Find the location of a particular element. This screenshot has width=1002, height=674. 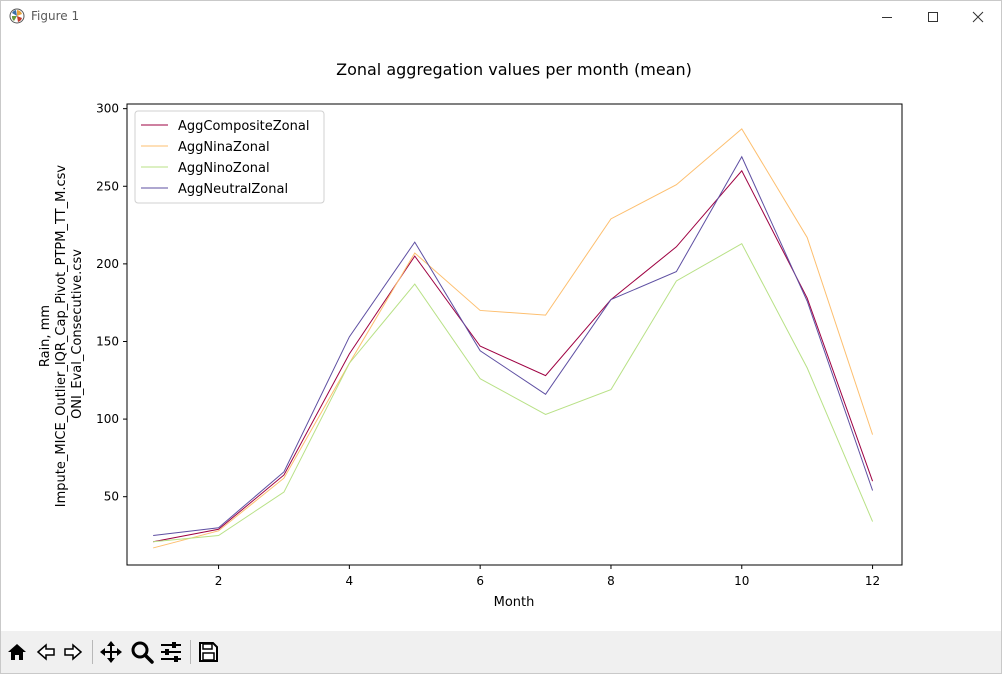

y-axis-label-line-1: Rain, mm is located at coordinates (45, 336).